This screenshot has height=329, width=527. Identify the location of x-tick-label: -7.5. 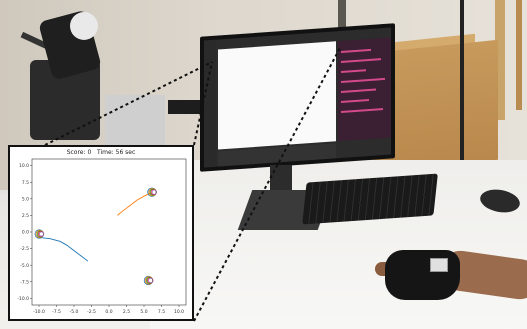
(56, 312).